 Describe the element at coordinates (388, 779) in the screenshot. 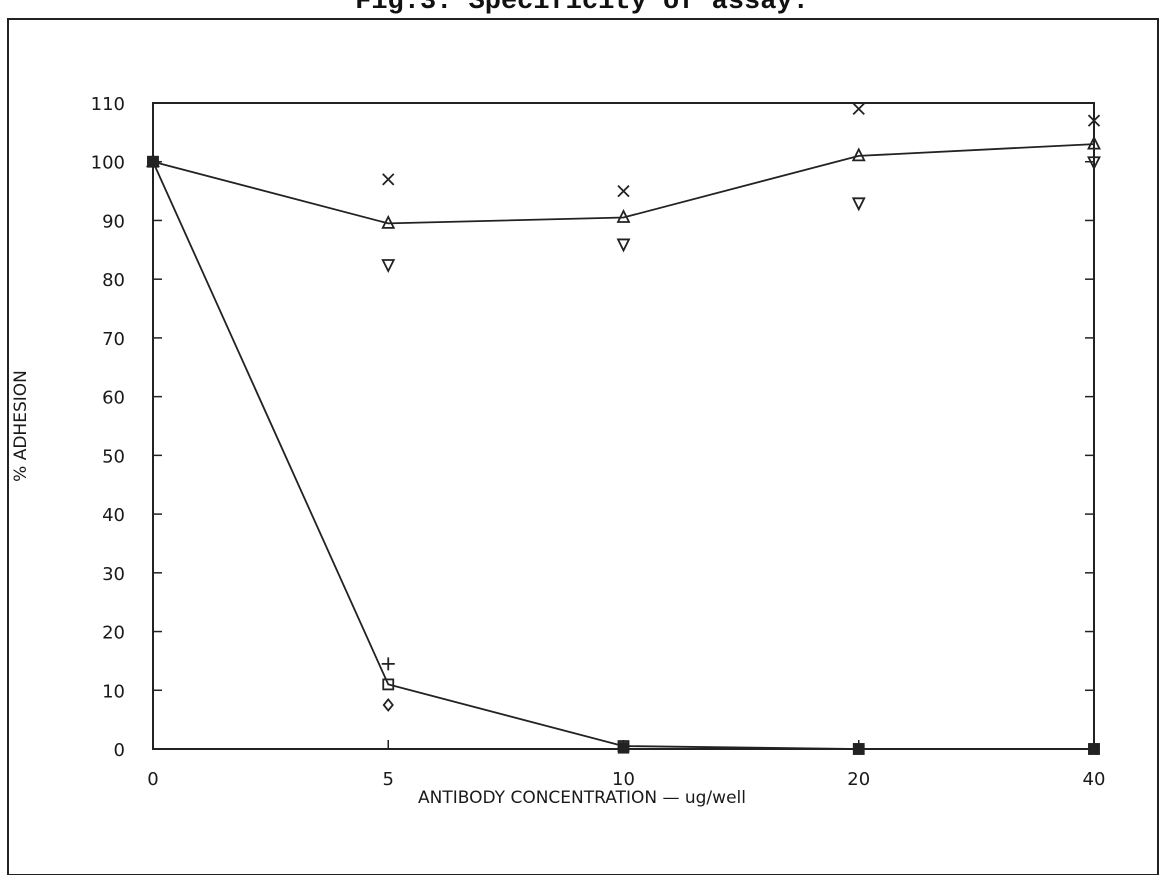

I see `x-tick-label: 5` at that location.